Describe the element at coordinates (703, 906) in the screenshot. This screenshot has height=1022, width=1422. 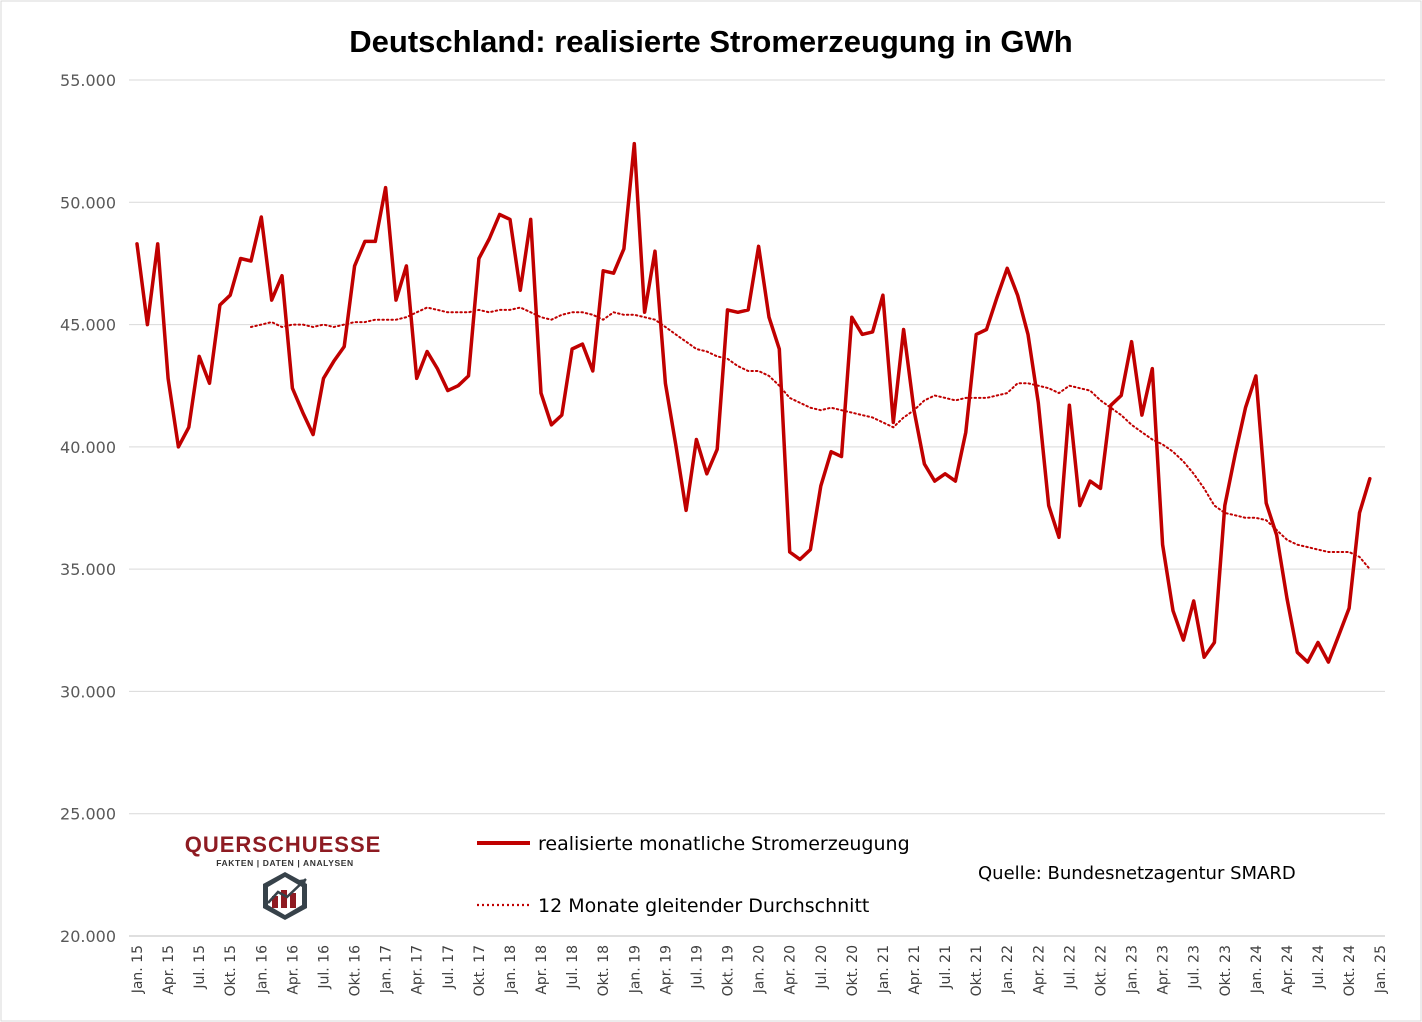
I see `legend-entry-moving-average: 12 Monate gleitender Durchschnitt` at that location.